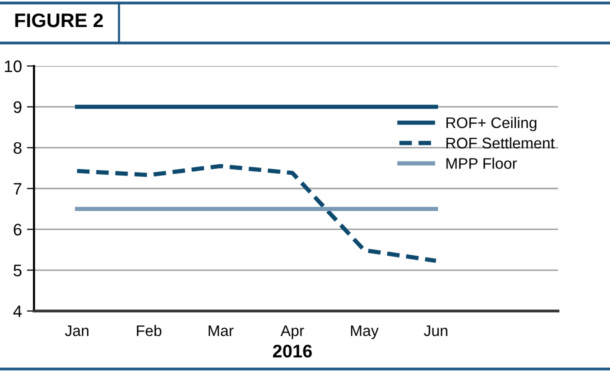 This screenshot has width=610, height=373. Describe the element at coordinates (491, 124) in the screenshot. I see `legend-label: ROF+ Ceiling` at that location.